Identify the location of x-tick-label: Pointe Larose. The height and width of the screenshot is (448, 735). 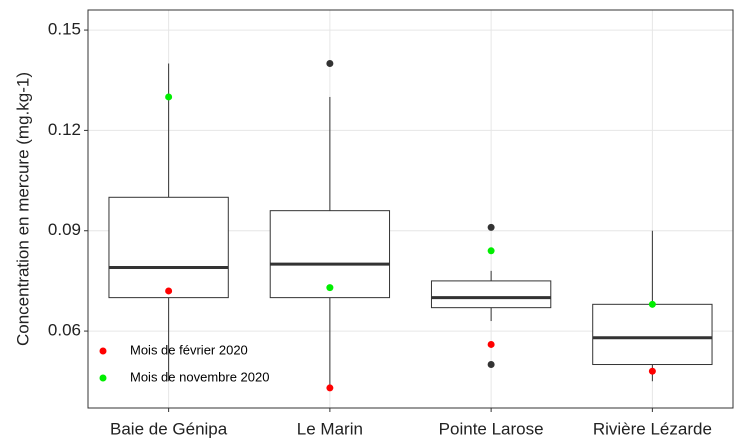
(491, 428).